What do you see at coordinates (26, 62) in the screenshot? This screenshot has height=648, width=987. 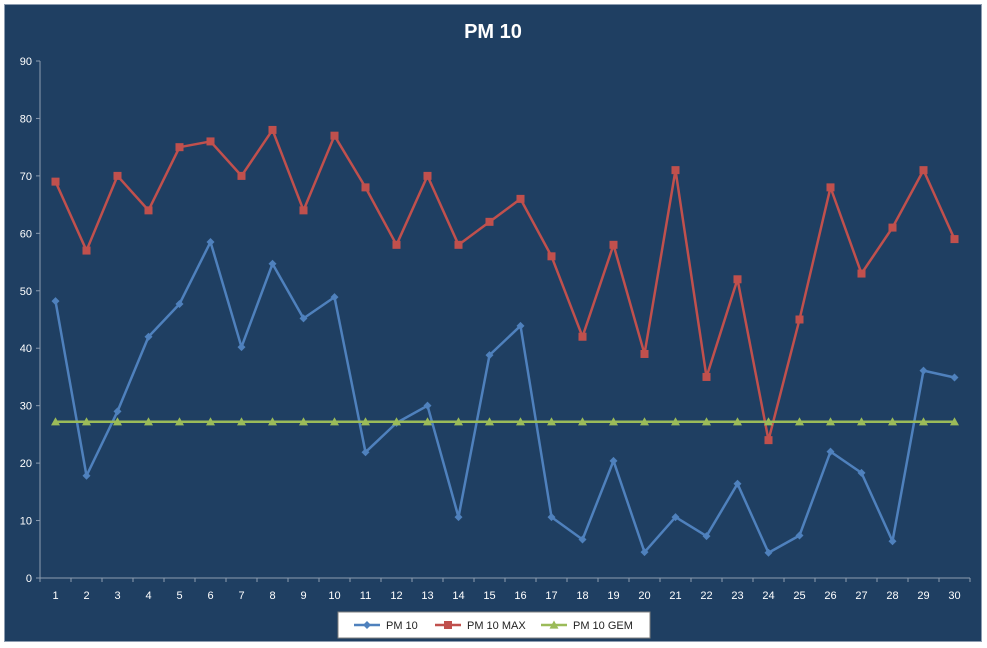 I see `y-tick-label: 90` at bounding box center [26, 62].